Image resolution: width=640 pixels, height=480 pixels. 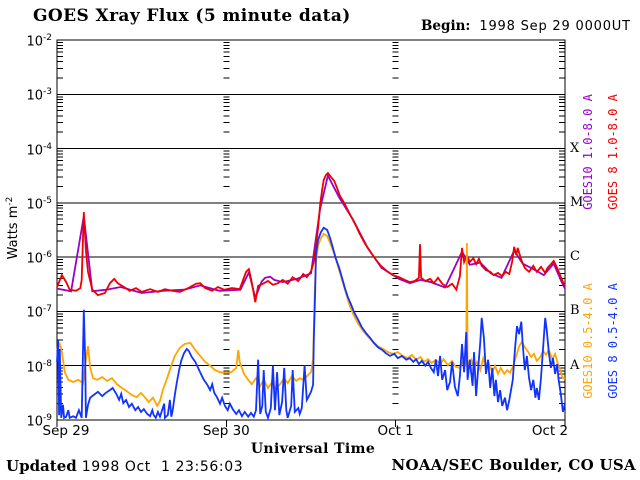 What do you see at coordinates (160, 467) in the screenshot?
I see `updated-value: 1998 Oct 1 23:56:03` at bounding box center [160, 467].